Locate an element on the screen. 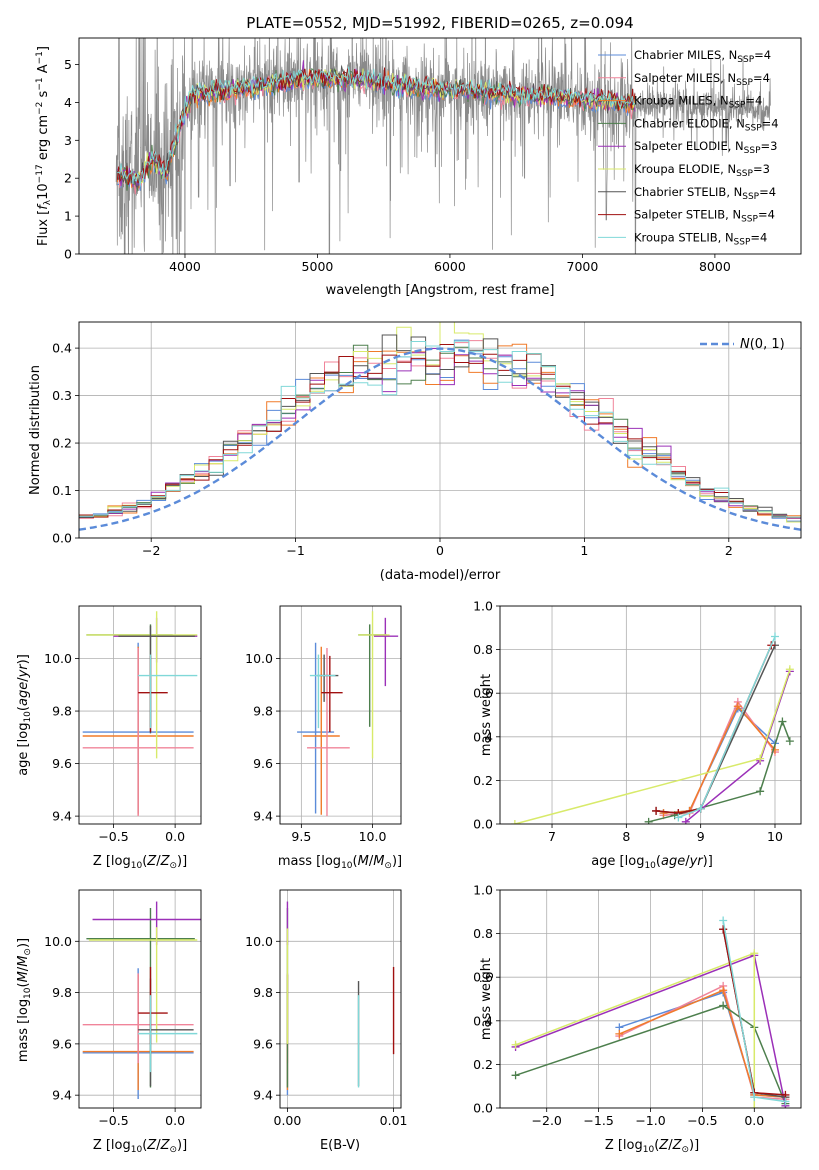 Image resolution: width=819 pixels, height=1170 pixels. weight-vs-age-ytick-label: 1.0 is located at coordinates (483, 606).